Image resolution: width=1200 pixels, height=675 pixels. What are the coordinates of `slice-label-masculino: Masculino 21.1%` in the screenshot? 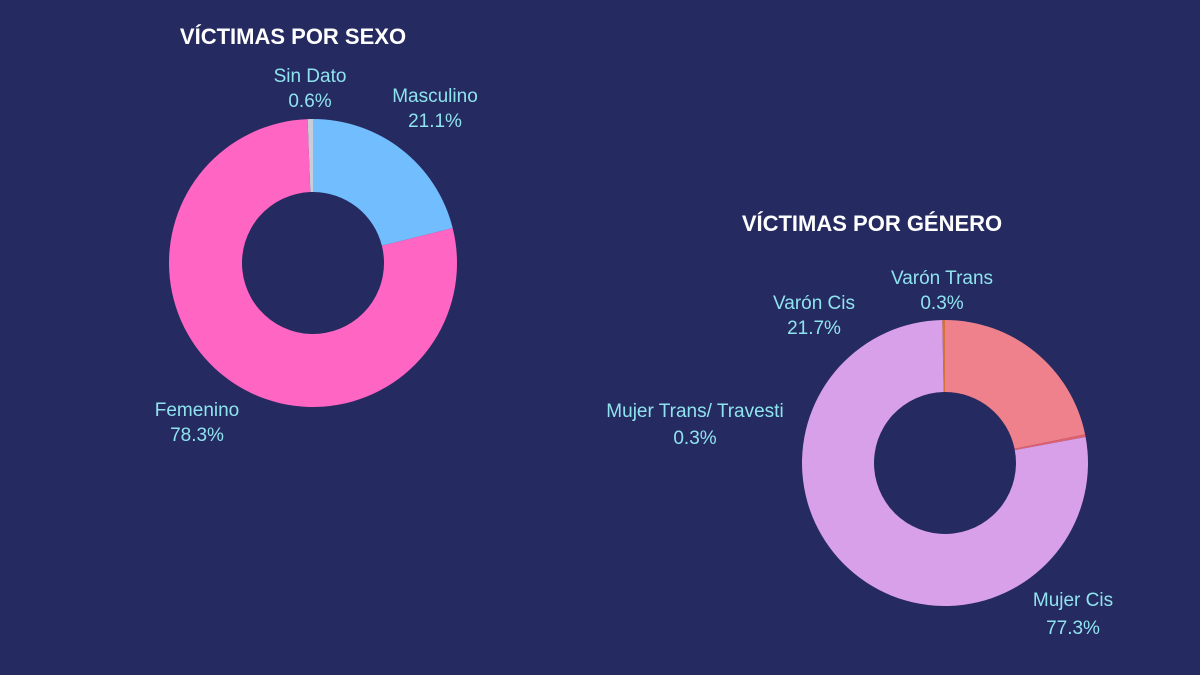 It's located at (435, 109).